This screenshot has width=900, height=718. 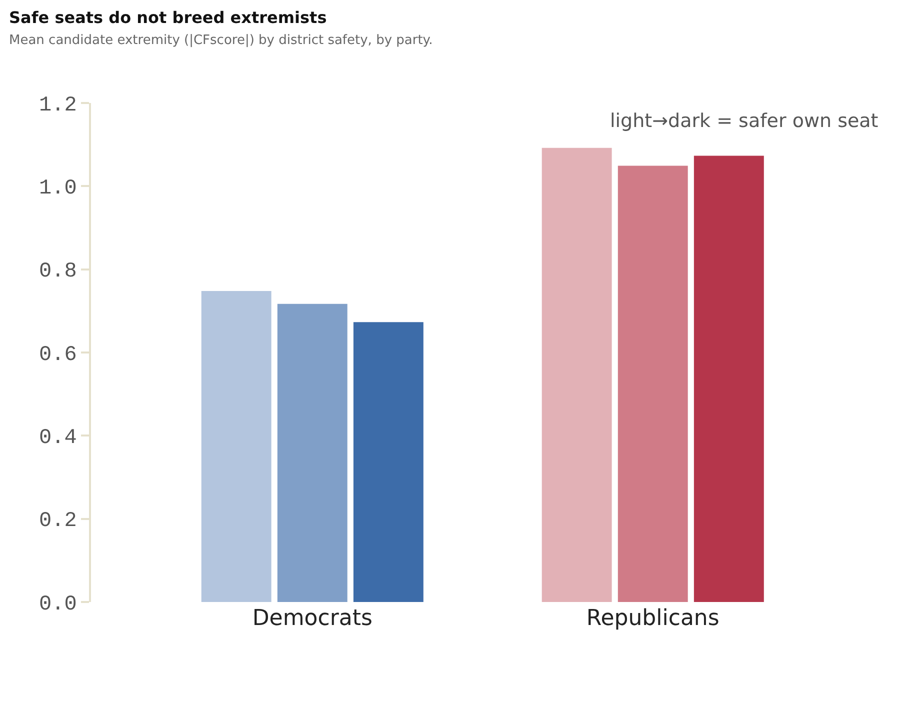 What do you see at coordinates (744, 121) in the screenshot?
I see `annotation: light→dark = safer own seat` at bounding box center [744, 121].